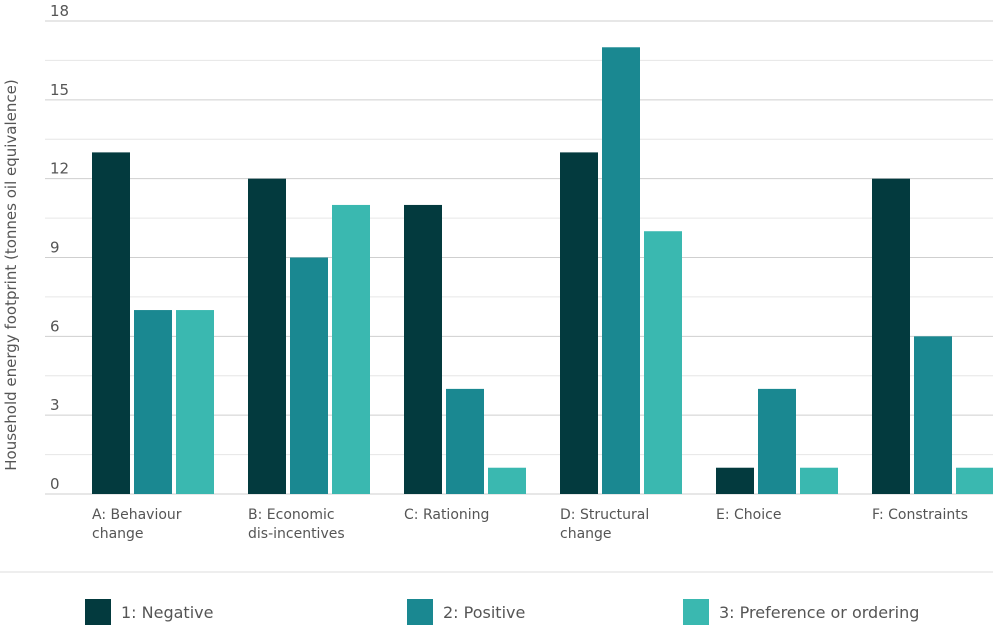 This screenshot has height=630, width=993. Describe the element at coordinates (484, 612) in the screenshot. I see `legend-label: 2: Positive` at that location.